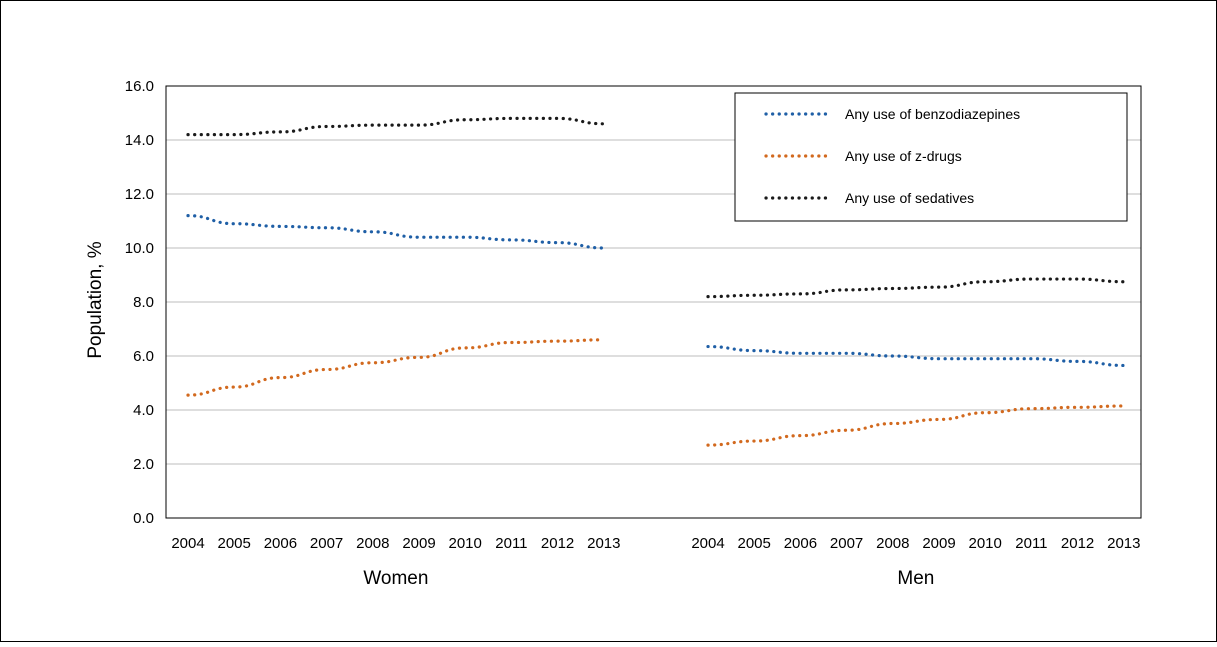  Describe the element at coordinates (395, 578) in the screenshot. I see `group-label-women: Women` at that location.